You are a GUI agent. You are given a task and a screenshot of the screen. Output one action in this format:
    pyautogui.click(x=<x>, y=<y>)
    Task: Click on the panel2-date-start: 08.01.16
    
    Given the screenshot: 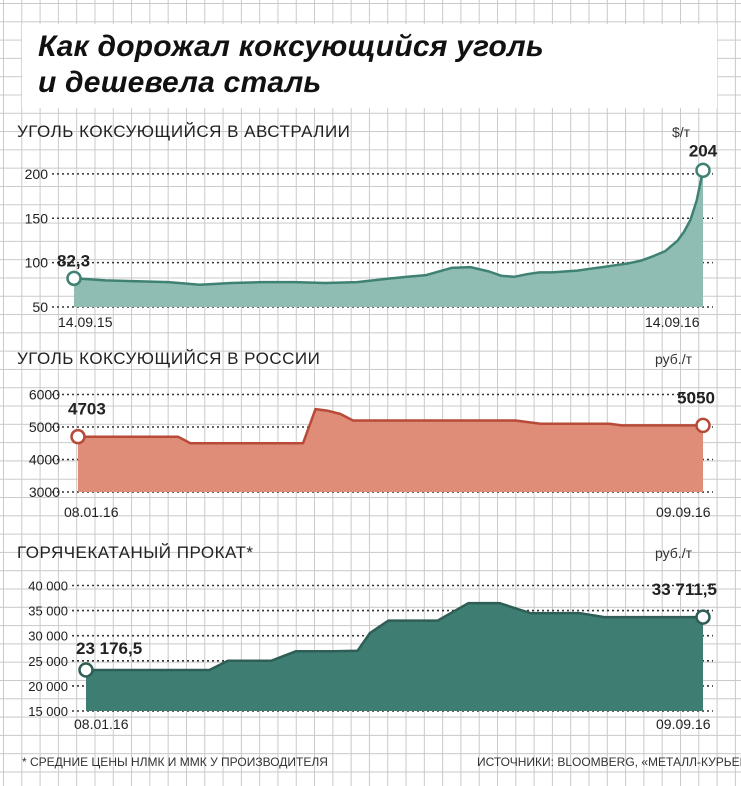 What is the action you would take?
    pyautogui.click(x=91, y=512)
    